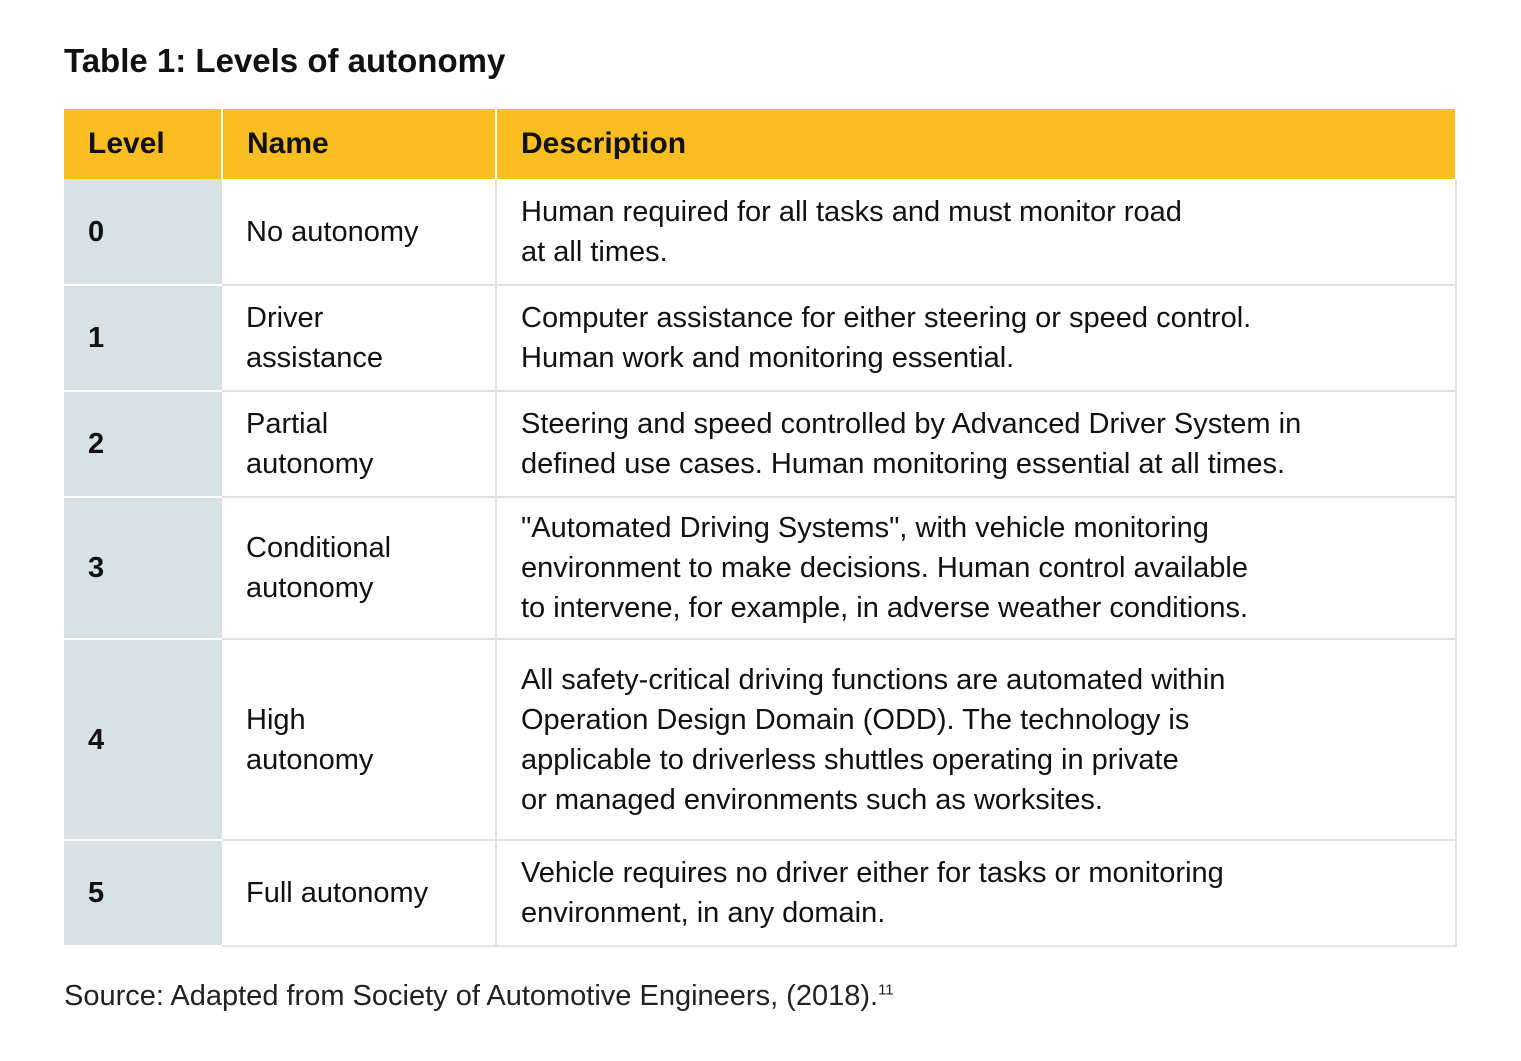 The height and width of the screenshot is (1061, 1521). Describe the element at coordinates (287, 424) in the screenshot. I see `name-line: Partial` at that location.